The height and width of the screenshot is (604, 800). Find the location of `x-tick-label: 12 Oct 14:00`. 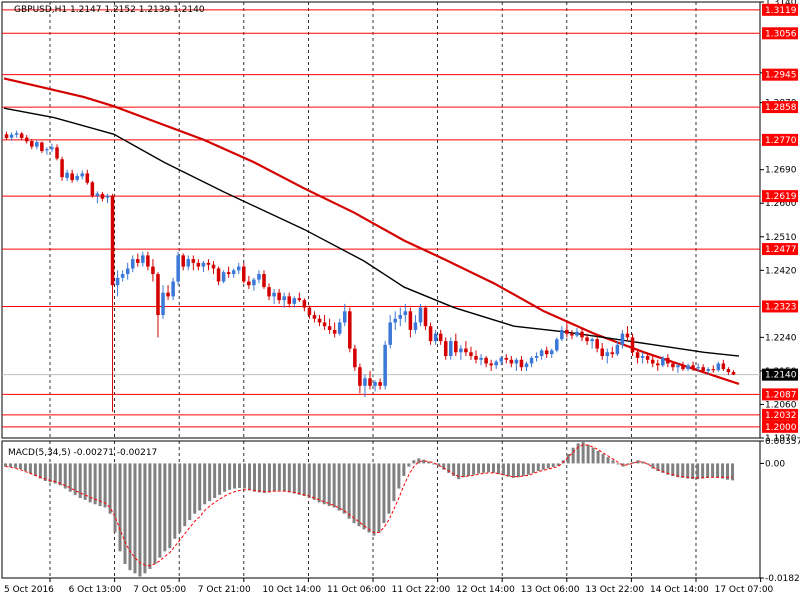

x-tick-label: 12 Oct 14:00 is located at coordinates (485, 590).